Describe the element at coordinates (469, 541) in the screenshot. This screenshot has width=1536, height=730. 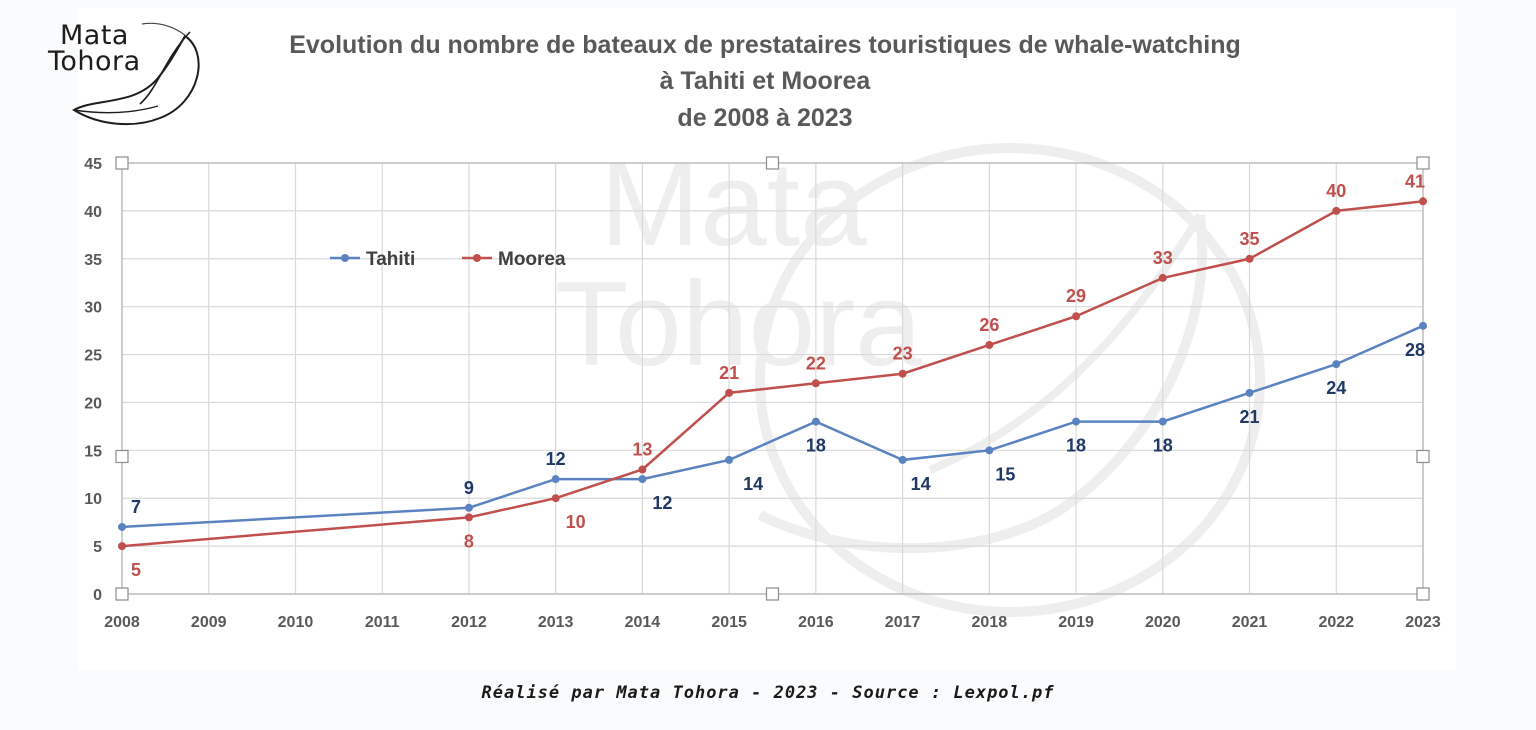
I see `data-label-moorea: 8` at that location.